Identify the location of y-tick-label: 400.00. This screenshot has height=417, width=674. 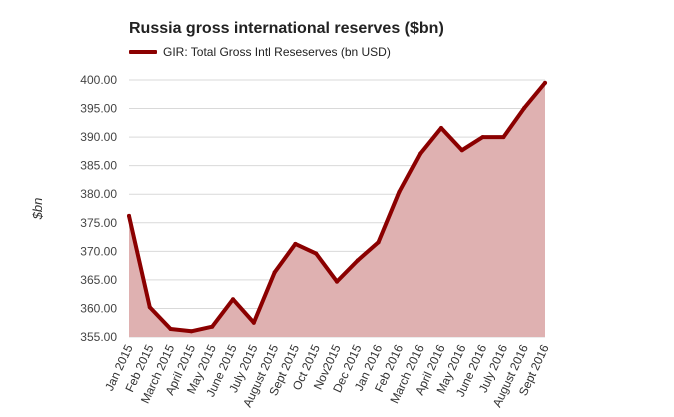
(98, 80).